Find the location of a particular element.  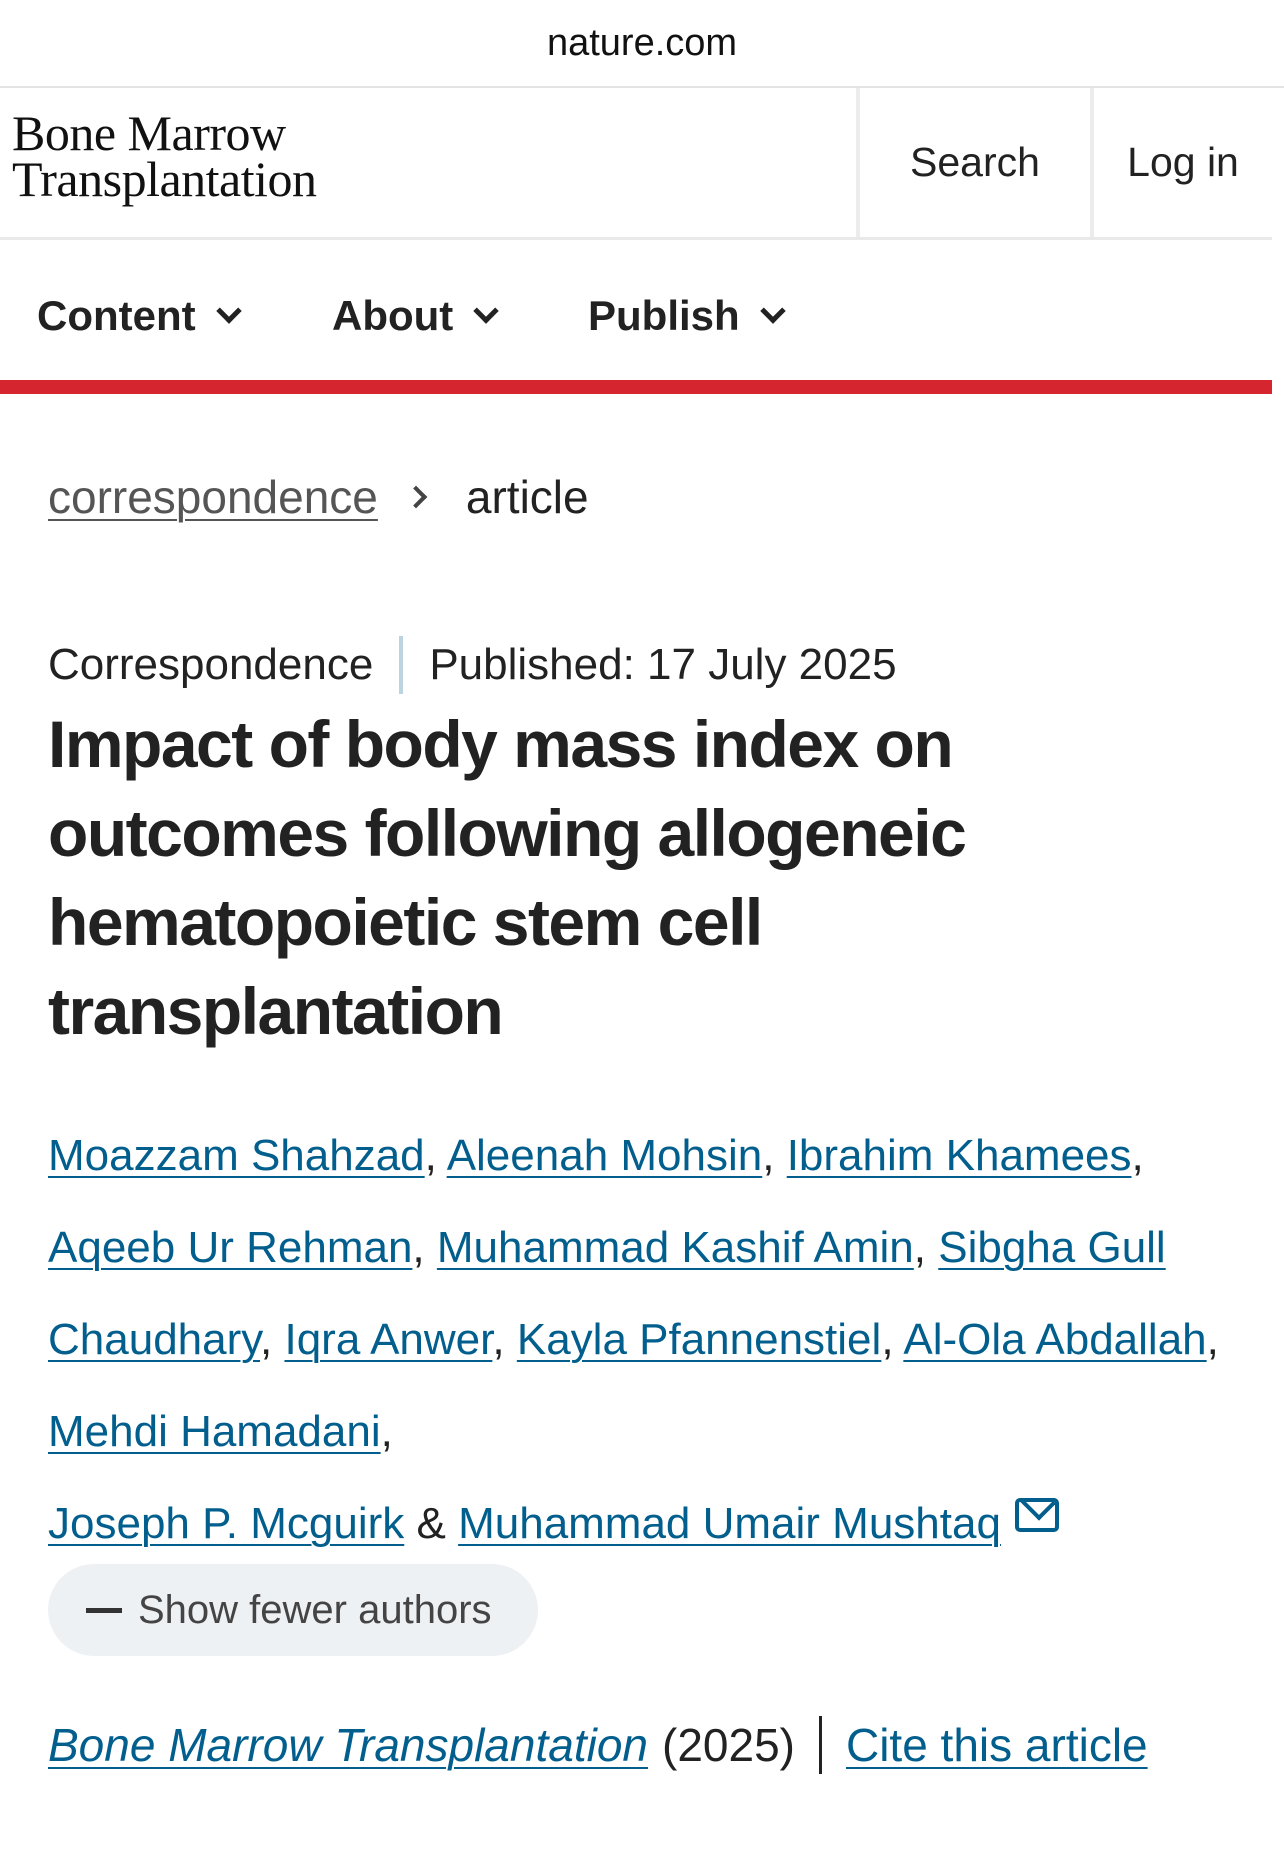

nav-content-label: Content is located at coordinates (116, 315).